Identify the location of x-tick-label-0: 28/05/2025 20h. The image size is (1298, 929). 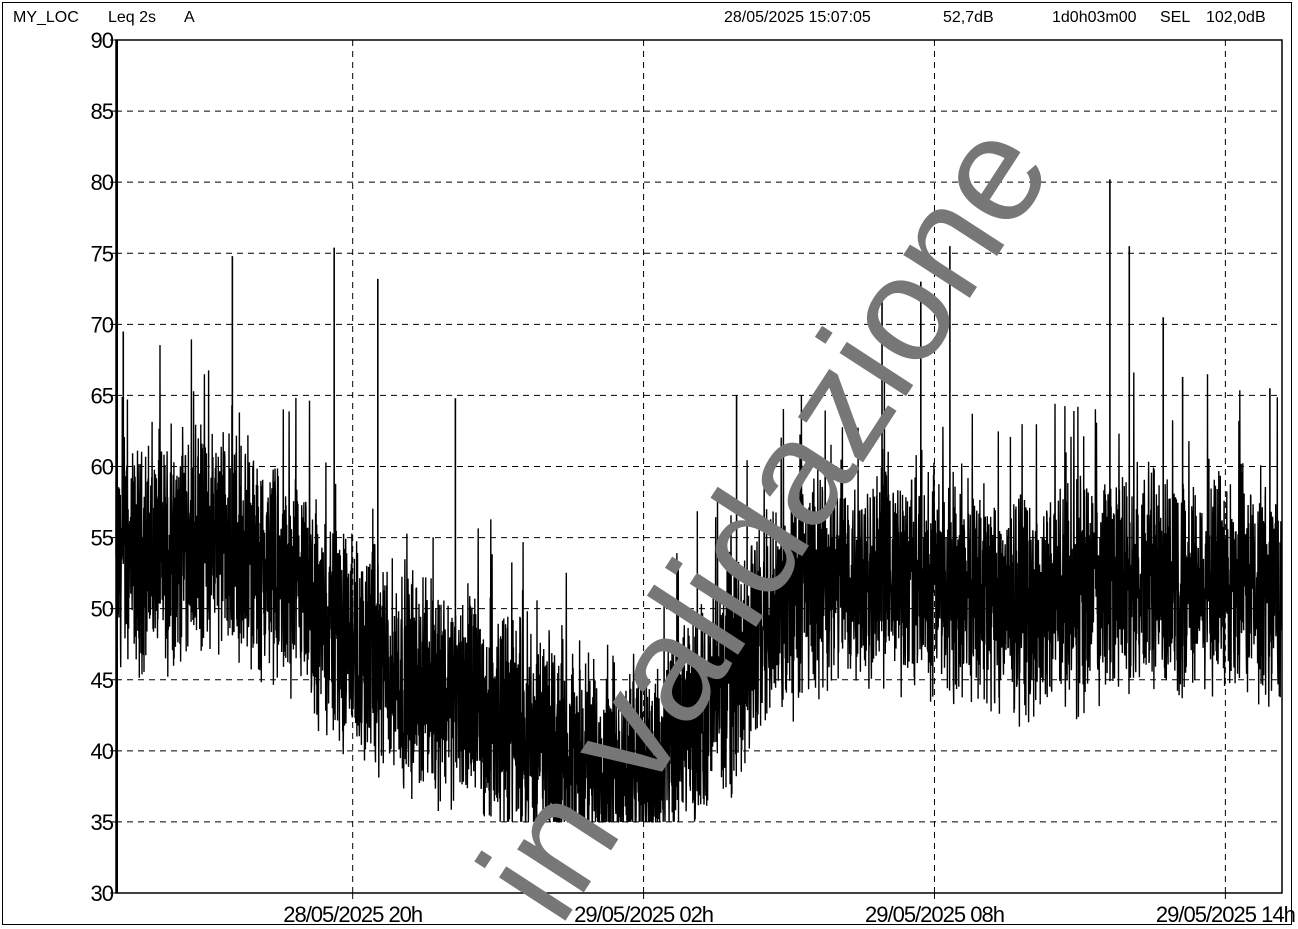
(352, 914).